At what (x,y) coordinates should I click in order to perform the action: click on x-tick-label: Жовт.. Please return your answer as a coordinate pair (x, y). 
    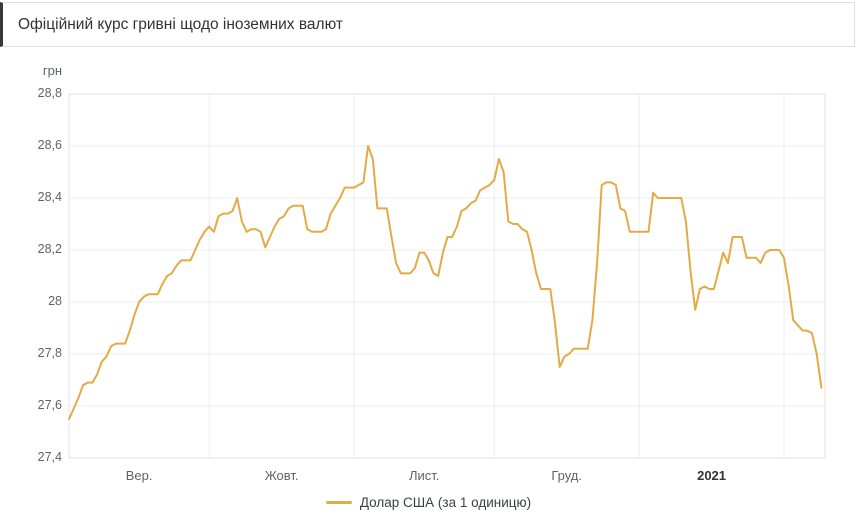
    Looking at the image, I should click on (281, 475).